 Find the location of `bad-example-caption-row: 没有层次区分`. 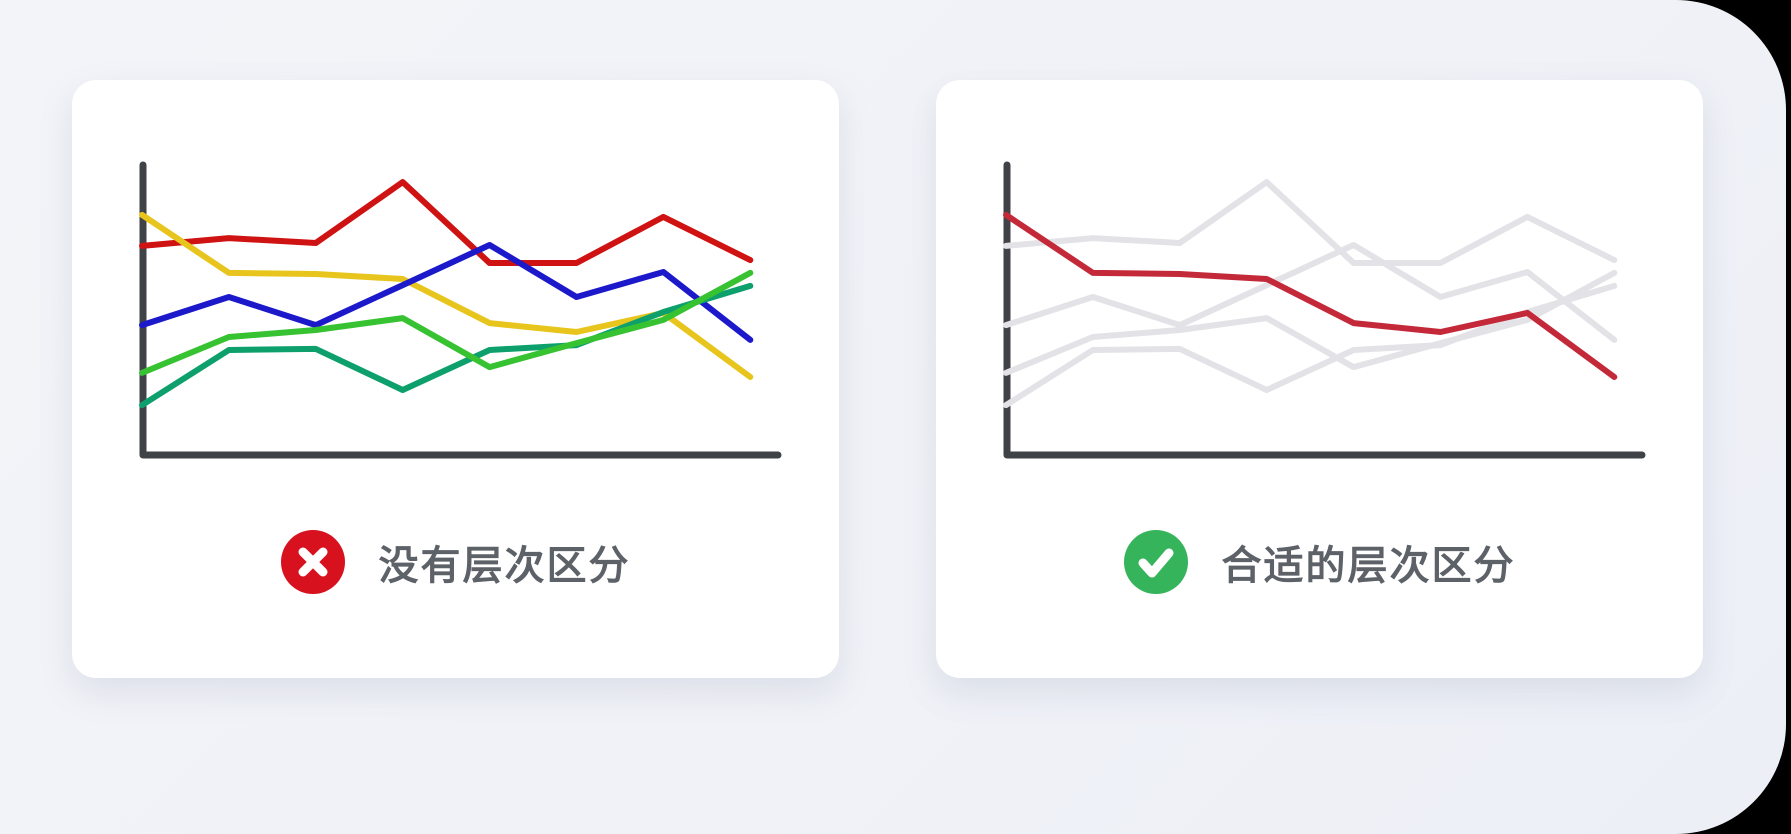

bad-example-caption-row: 没有层次区分 is located at coordinates (455, 562).